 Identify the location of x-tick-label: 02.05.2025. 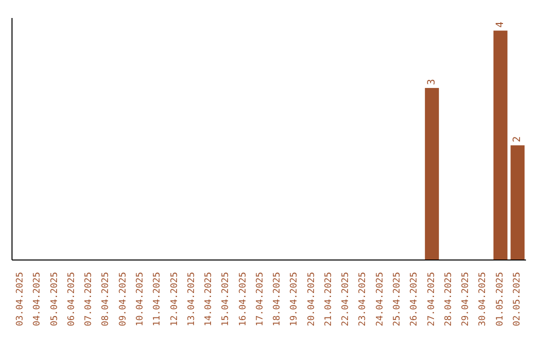
(517, 299).